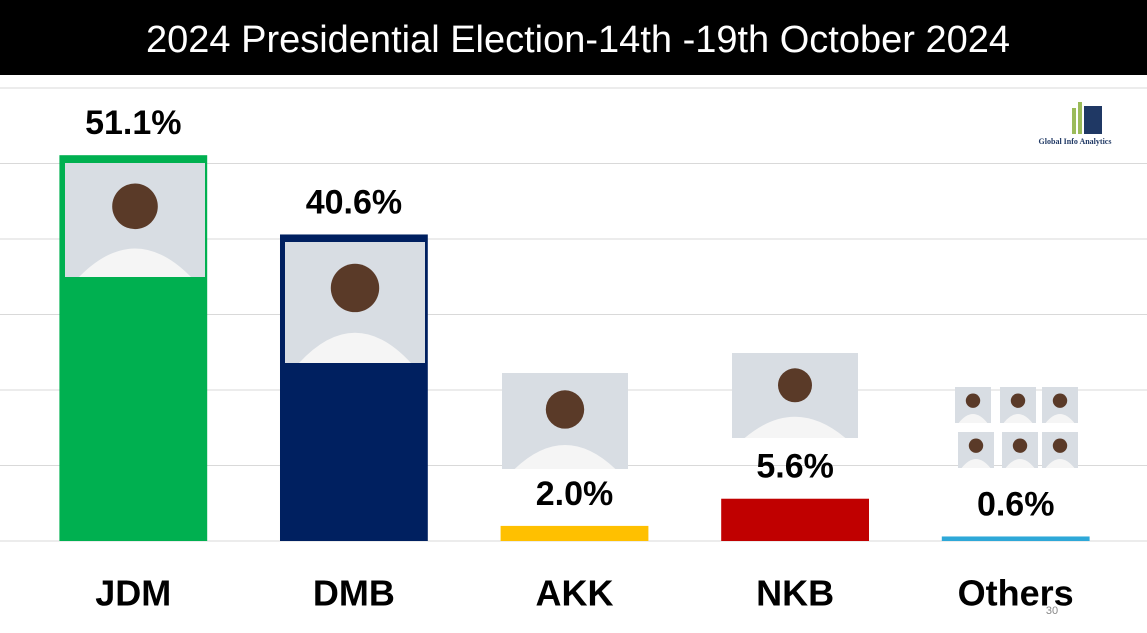  I want to click on logo: Global Info Analytics, so click(1075, 124).